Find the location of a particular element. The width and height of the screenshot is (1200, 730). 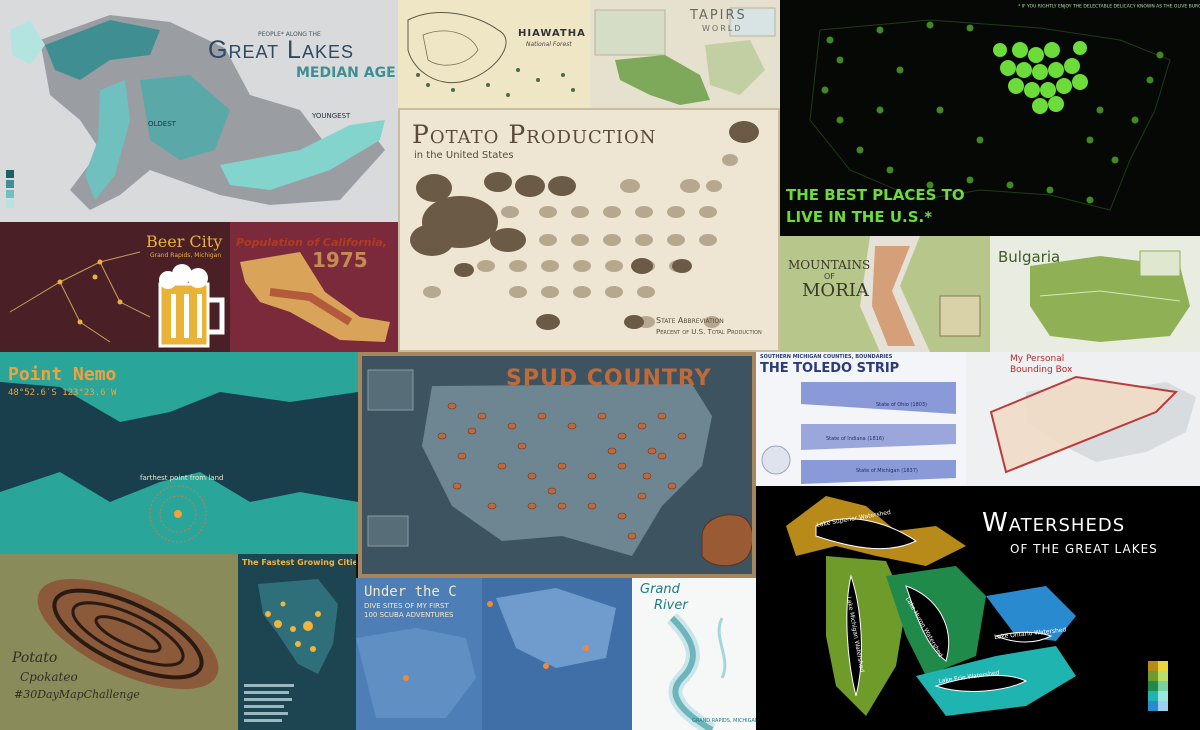

bounding-box-title-line1: My Personal is located at coordinates (1037, 359).